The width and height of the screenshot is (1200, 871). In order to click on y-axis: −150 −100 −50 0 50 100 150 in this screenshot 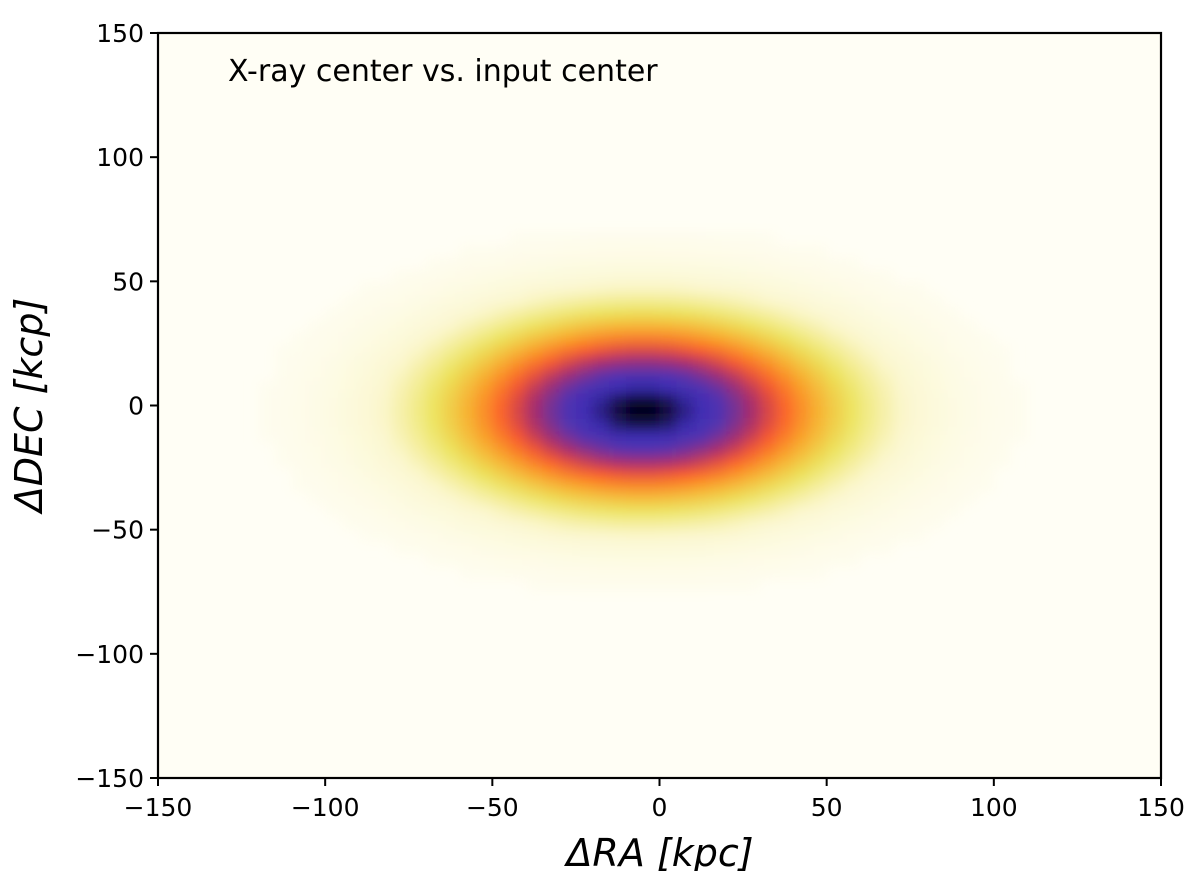, I will do `click(116, 406)`.